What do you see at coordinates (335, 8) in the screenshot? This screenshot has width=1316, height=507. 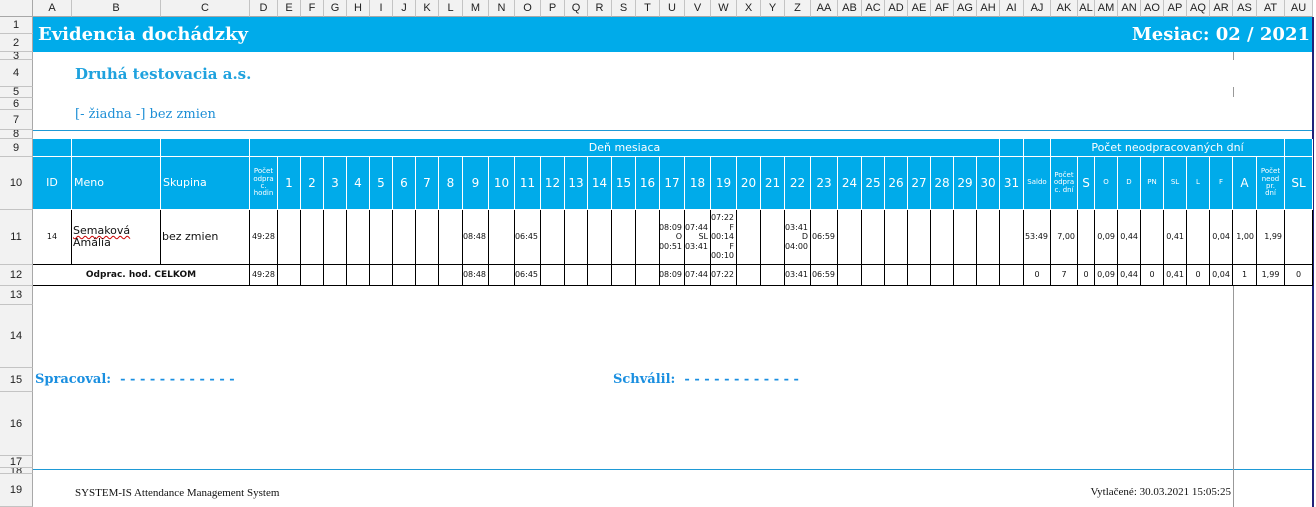 I see `column-header-g: G` at bounding box center [335, 8].